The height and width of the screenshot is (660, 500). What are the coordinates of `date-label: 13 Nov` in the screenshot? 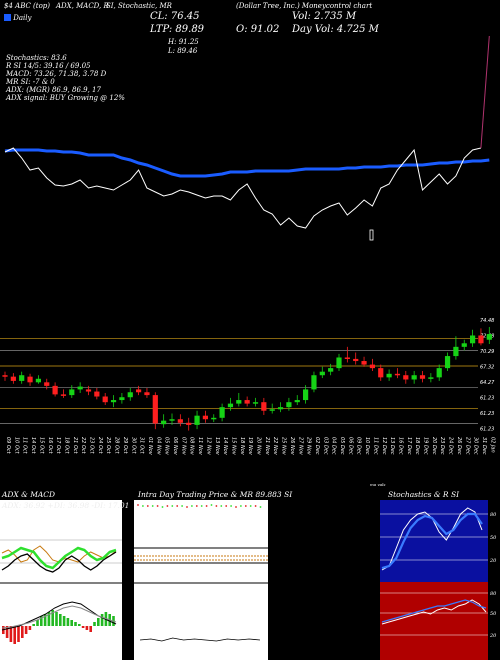 It's located at (217, 446).